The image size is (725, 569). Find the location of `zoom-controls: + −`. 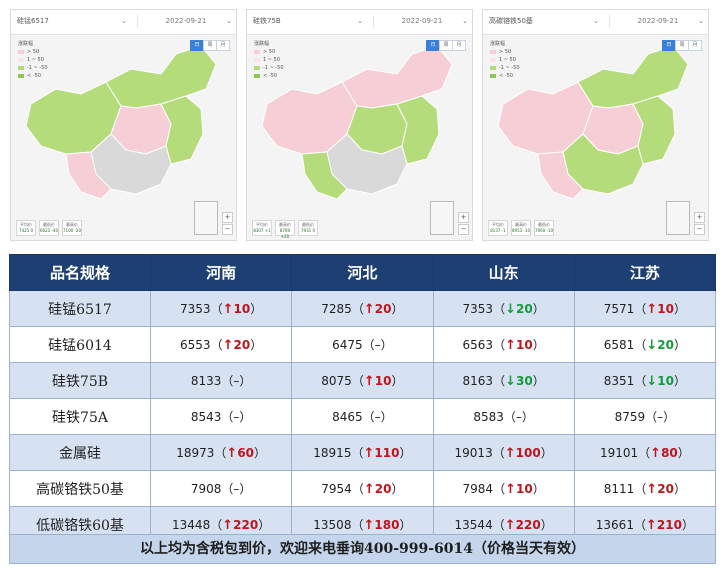

zoom-controls: + − is located at coordinates (227, 223).